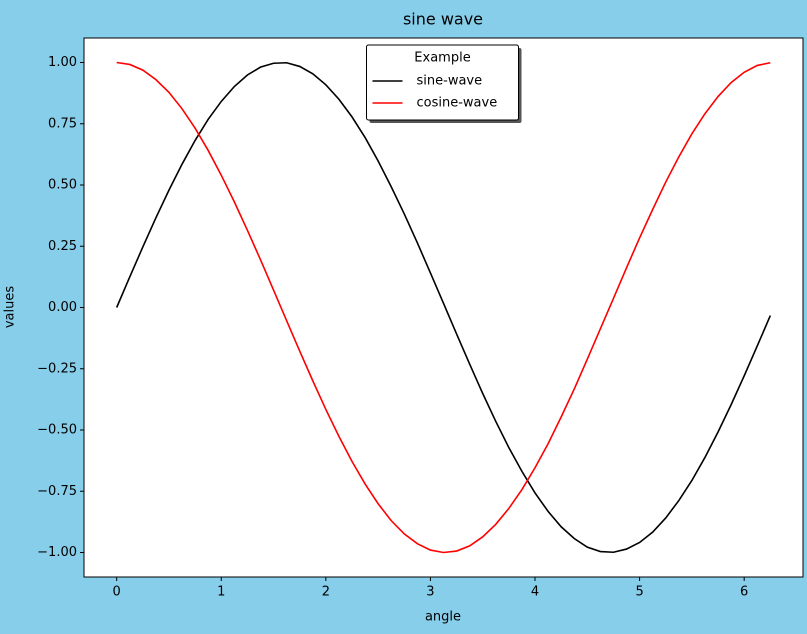  What do you see at coordinates (326, 592) in the screenshot?
I see `x-tick-label: 2` at bounding box center [326, 592].